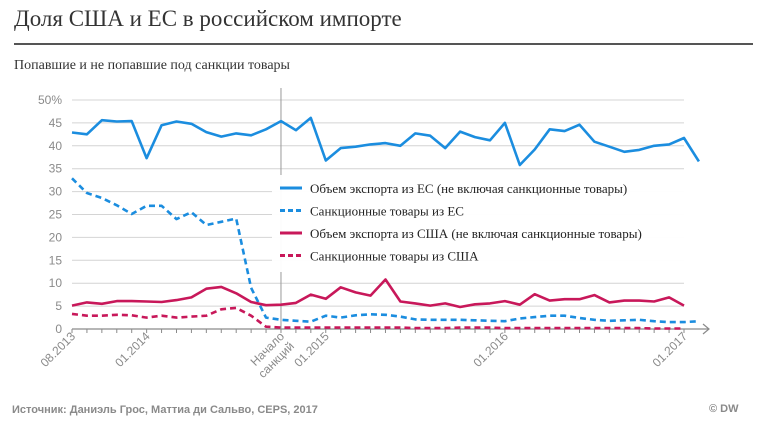 This screenshot has height=432, width=767. I want to click on x-tick-label-line: 01.2015, so click(311, 349).